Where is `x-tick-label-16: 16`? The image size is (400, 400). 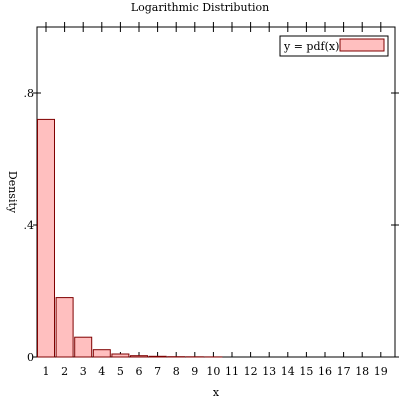 x-tick-label-16: 16 is located at coordinates (325, 371).